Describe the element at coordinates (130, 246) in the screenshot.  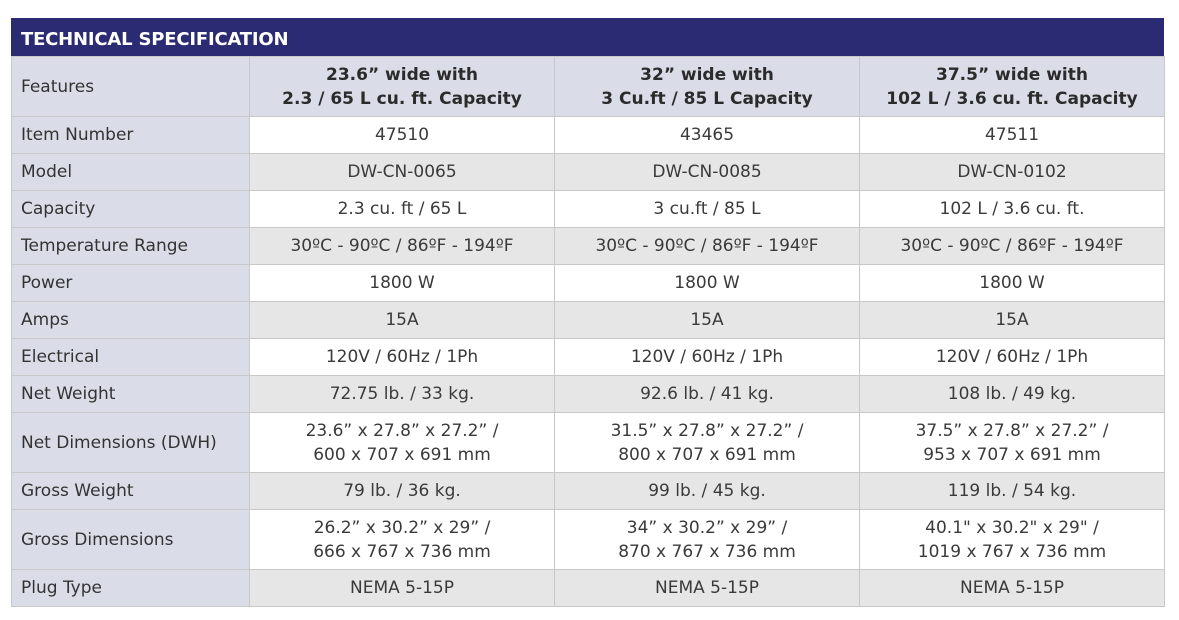
I see `row-label: Temperature Range` at that location.